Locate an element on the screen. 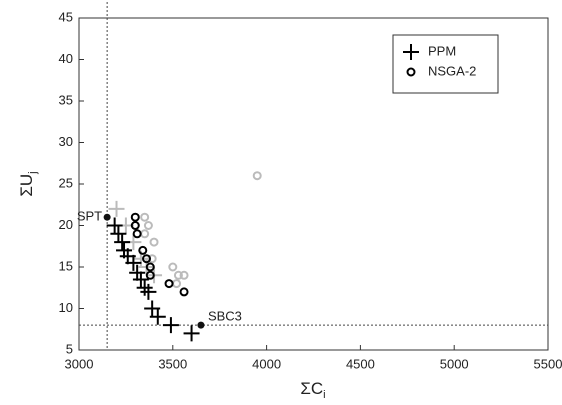 The image size is (562, 405). point-label: SBC3 is located at coordinates (225, 316).